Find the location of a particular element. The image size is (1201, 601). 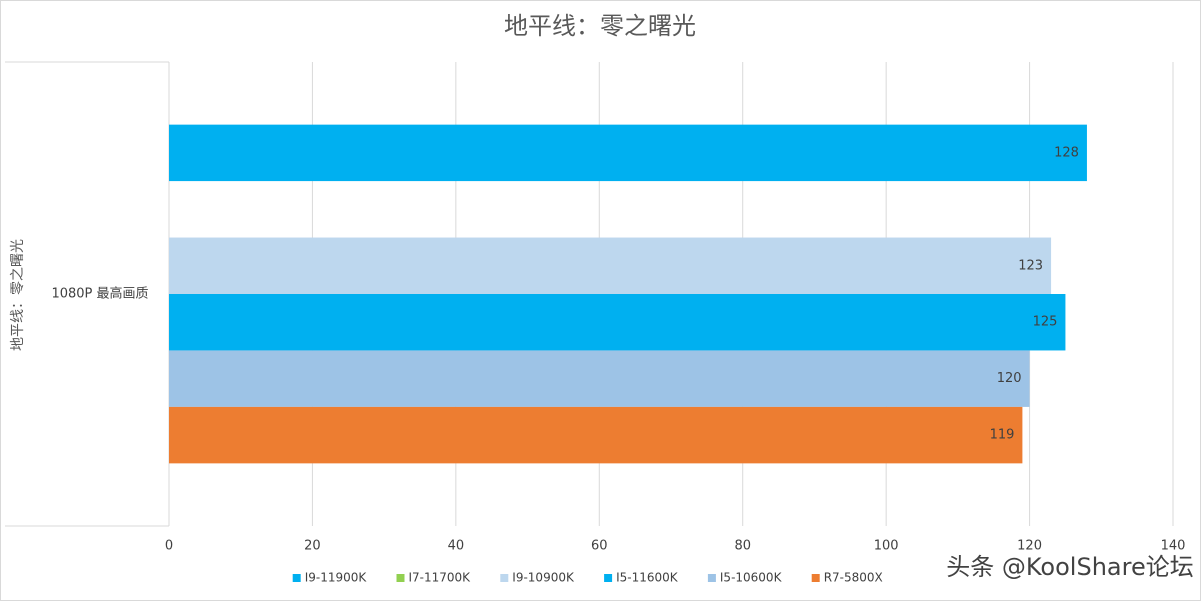

value-label: 125 is located at coordinates (1045, 322).